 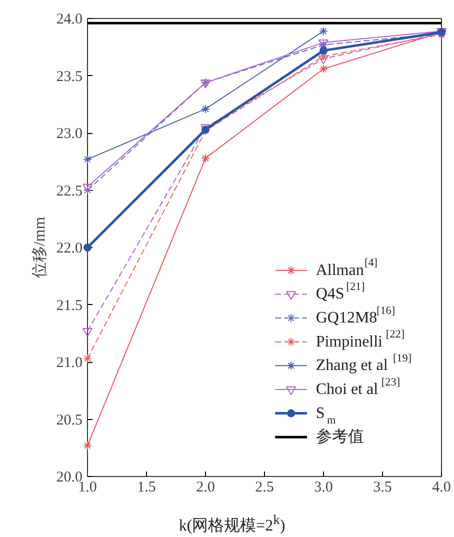 I want to click on y-tick-label: 22.5, so click(x=69, y=191).